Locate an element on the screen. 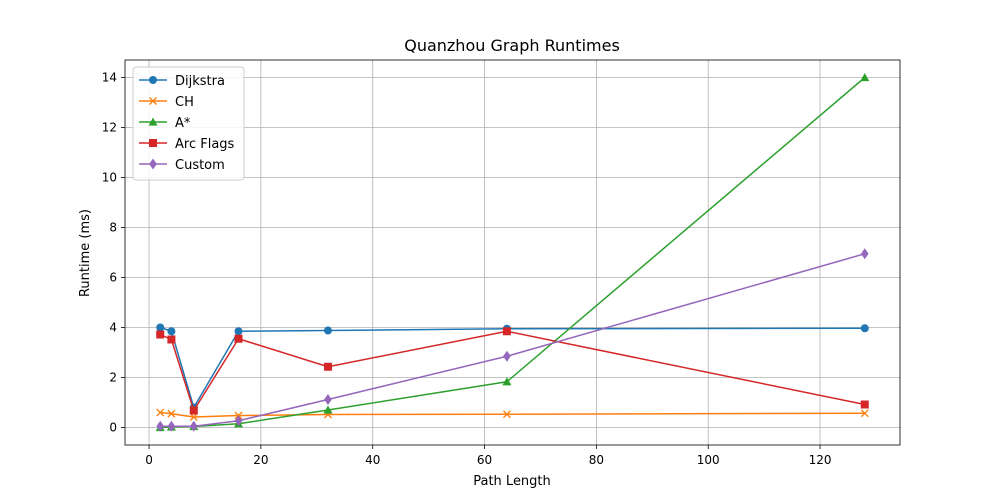 The image size is (1000, 500). chart-title: Quanzhou Graph Runtimes is located at coordinates (512, 45).